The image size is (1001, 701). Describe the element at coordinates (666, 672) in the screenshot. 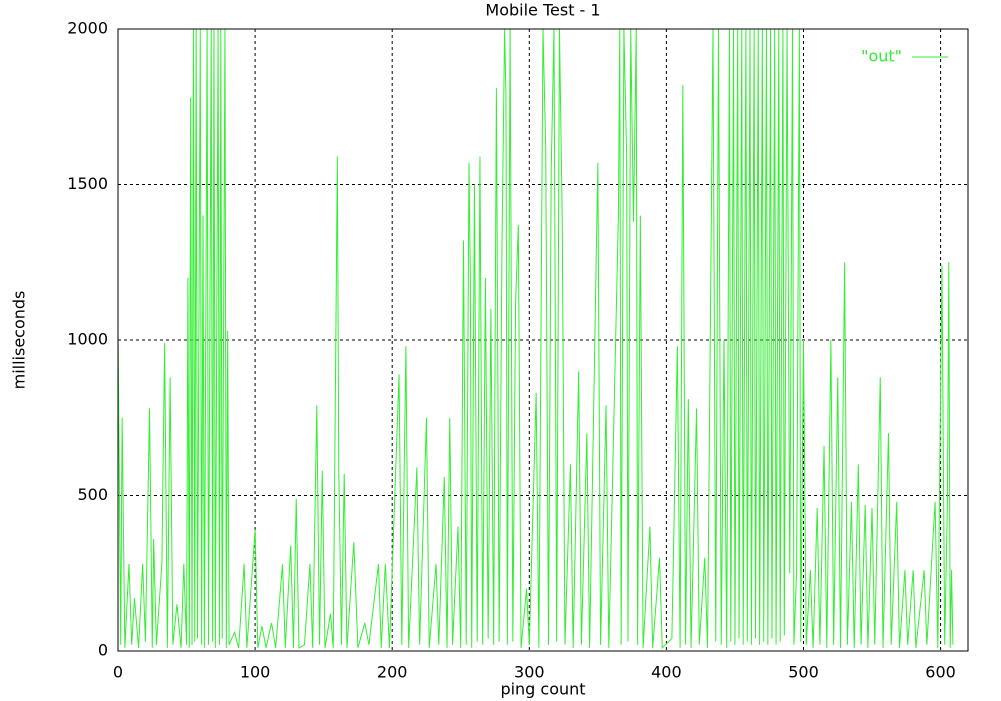

I see `x-tick-label: 400` at that location.